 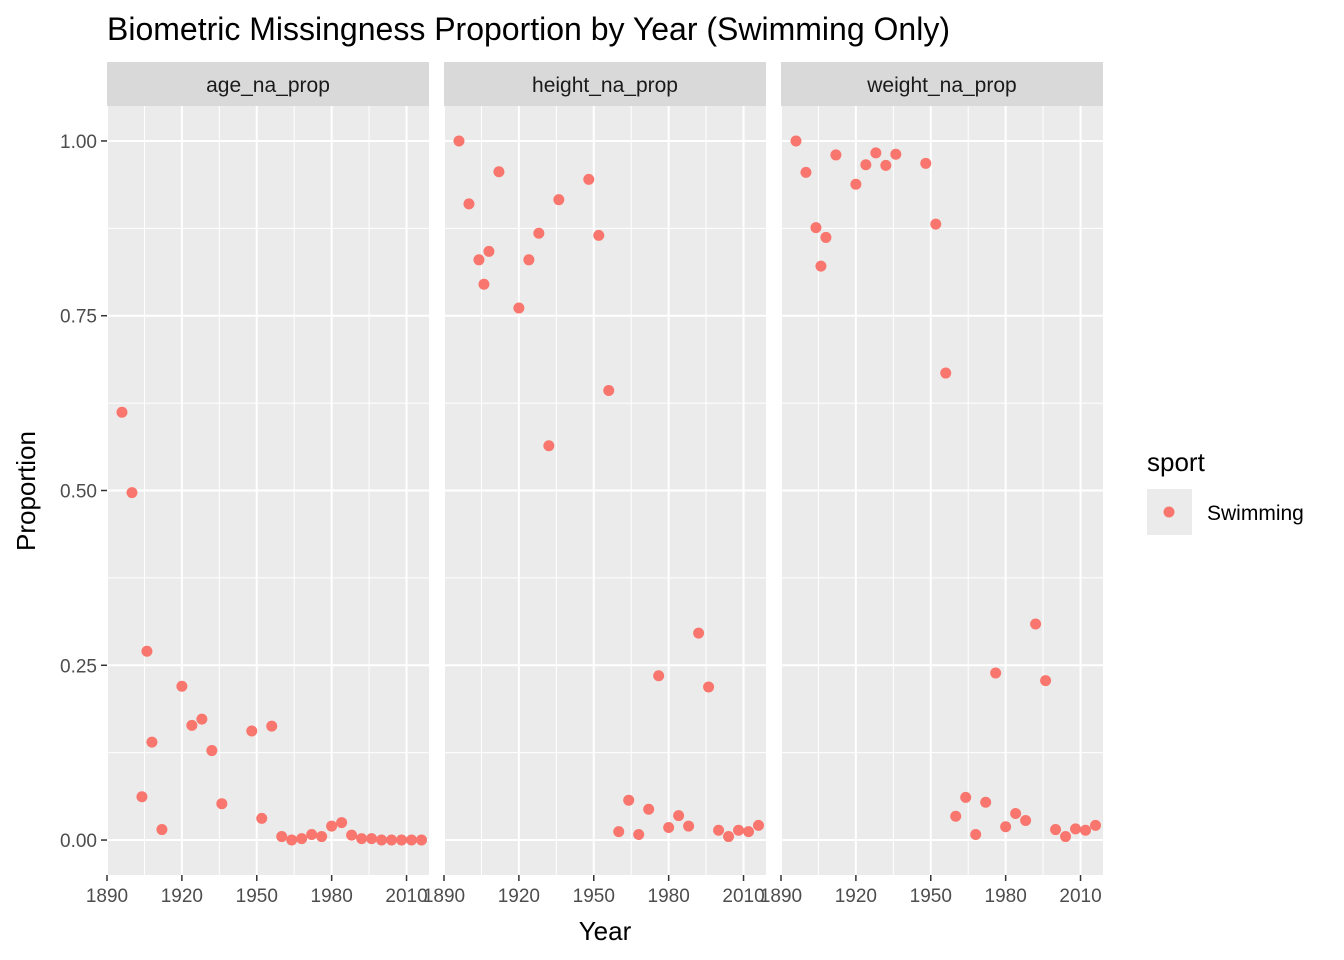 What do you see at coordinates (78, 317) in the screenshot?
I see `y-tick-label: 0.75` at bounding box center [78, 317].